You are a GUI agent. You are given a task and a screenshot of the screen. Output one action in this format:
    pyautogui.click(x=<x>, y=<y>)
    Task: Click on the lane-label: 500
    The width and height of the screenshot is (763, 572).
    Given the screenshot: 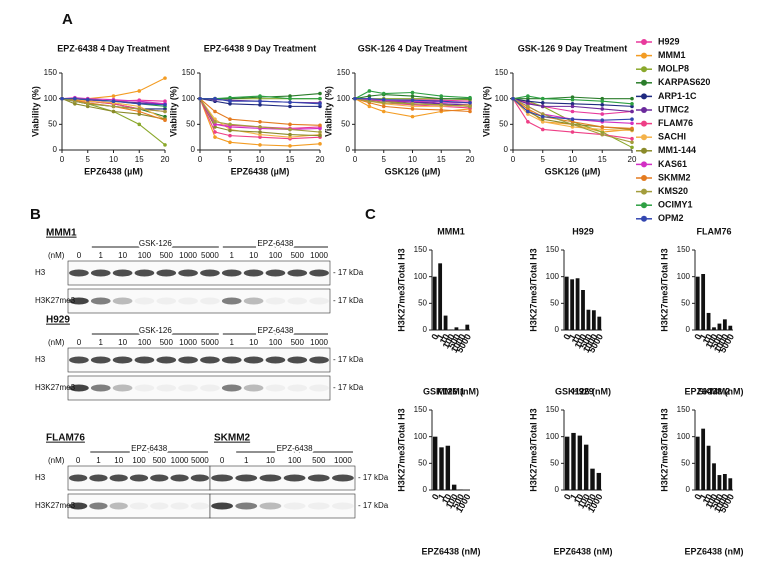 What is the action you would take?
    pyautogui.click(x=319, y=460)
    